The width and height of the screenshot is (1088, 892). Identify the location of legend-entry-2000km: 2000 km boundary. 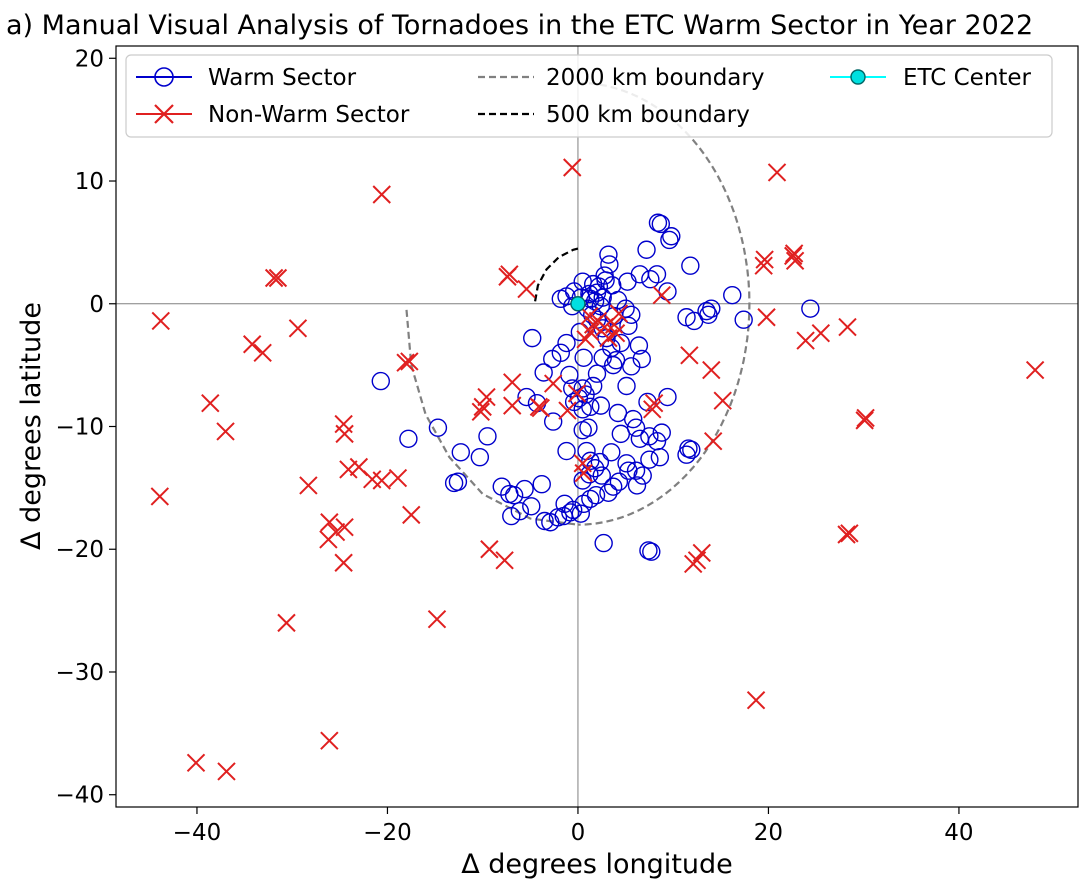
(621, 78).